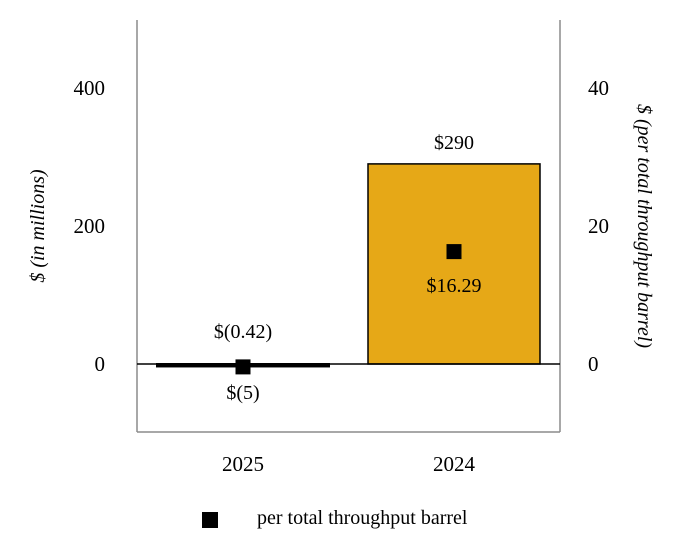 Image resolution: width=682 pixels, height=552 pixels. I want to click on bar-2024, so click(454, 264).